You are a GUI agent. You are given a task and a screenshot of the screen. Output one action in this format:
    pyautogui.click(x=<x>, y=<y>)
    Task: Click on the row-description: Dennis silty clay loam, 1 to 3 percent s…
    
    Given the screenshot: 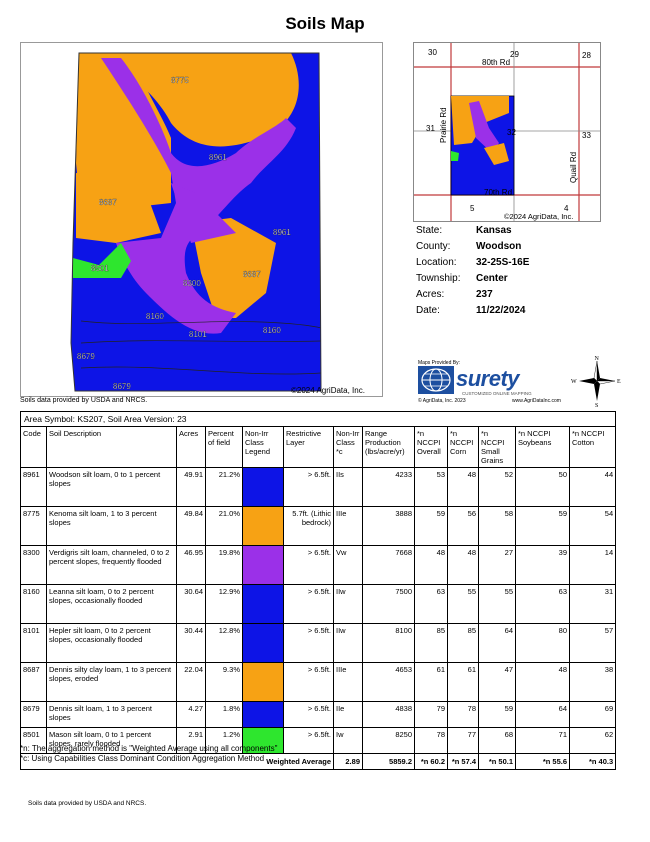 What is the action you would take?
    pyautogui.click(x=111, y=682)
    